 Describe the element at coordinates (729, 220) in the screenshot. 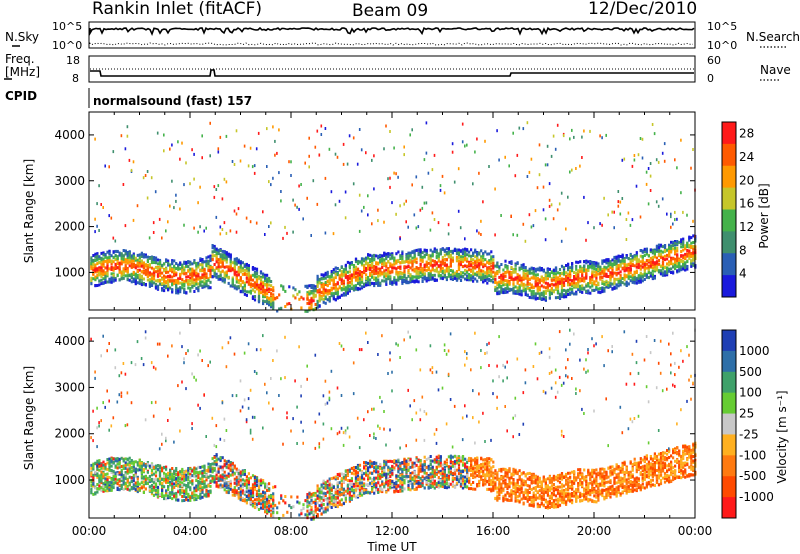

I see `power-colorbar-swatch` at that location.